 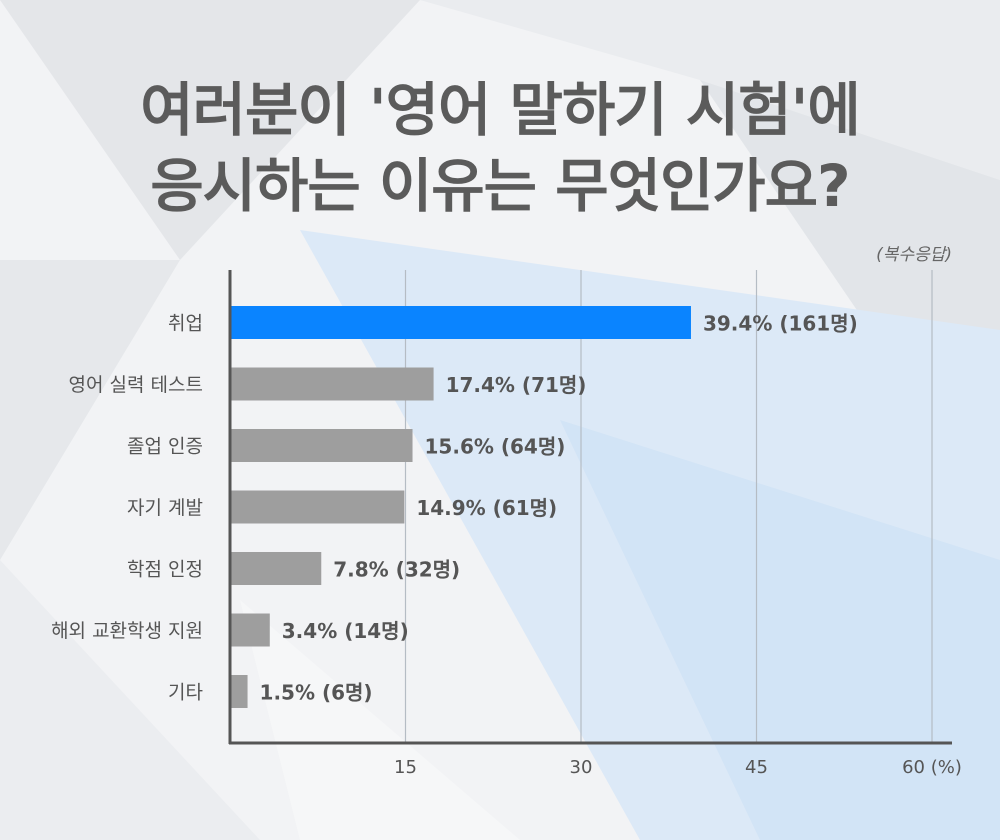 I want to click on value-label: 3.4% (14명), so click(x=345, y=631).